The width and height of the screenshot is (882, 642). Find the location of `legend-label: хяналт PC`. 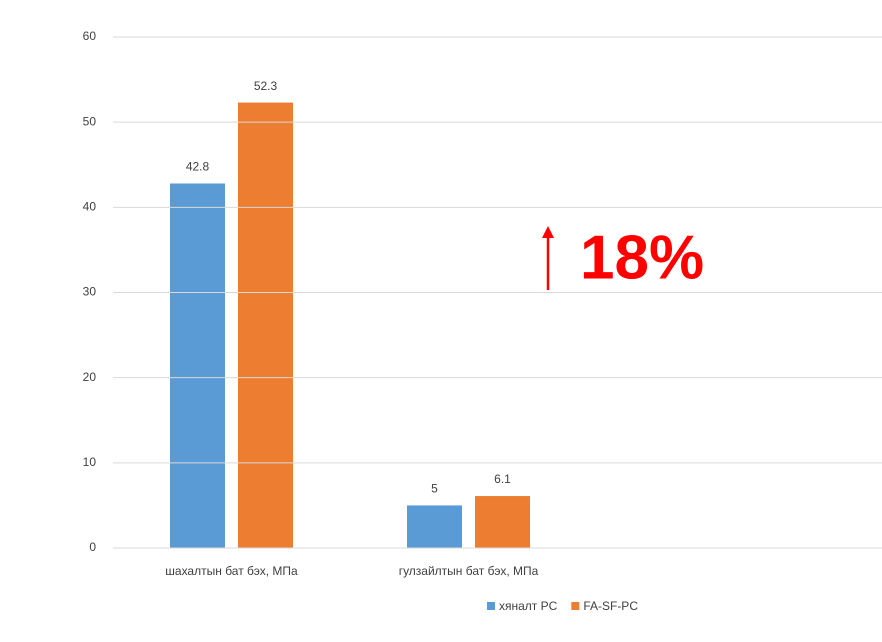

legend-label: хяналт PC is located at coordinates (528, 606).